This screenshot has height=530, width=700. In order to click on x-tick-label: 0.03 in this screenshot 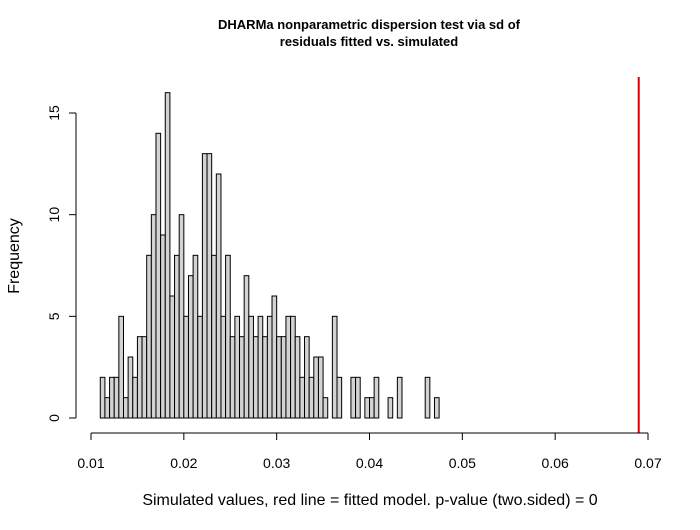, I will do `click(276, 463)`.